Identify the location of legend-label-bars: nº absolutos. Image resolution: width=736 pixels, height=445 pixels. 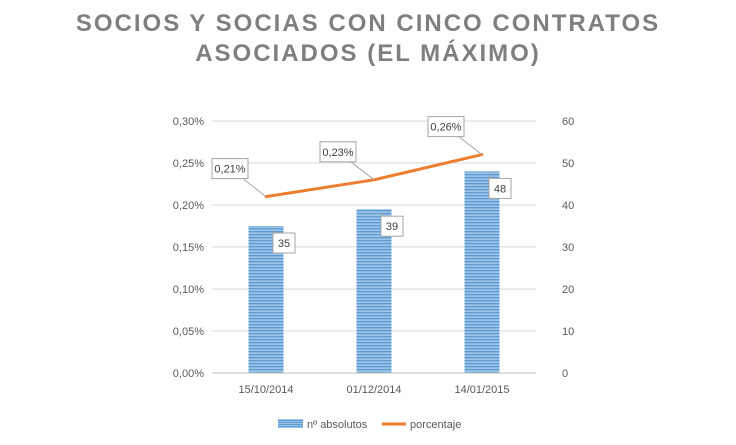
(337, 425).